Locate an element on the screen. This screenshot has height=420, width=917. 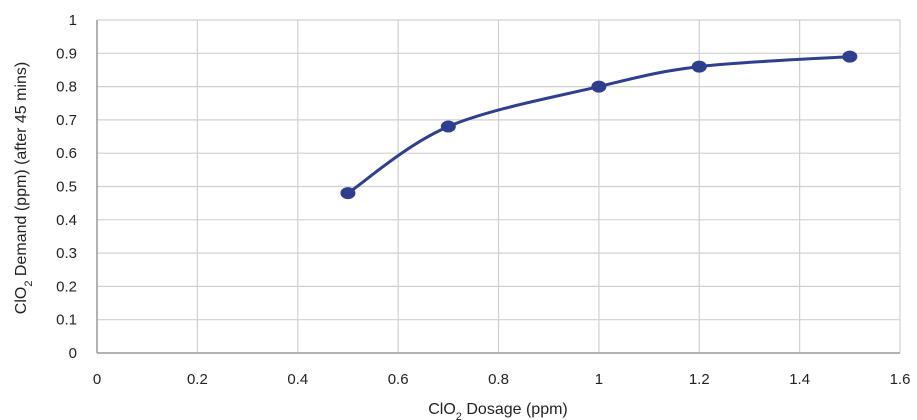
x-tick-labels: 0 0.2 0.4 0.6 0.8 1 1.2 1.4 1.6 is located at coordinates (502, 379).